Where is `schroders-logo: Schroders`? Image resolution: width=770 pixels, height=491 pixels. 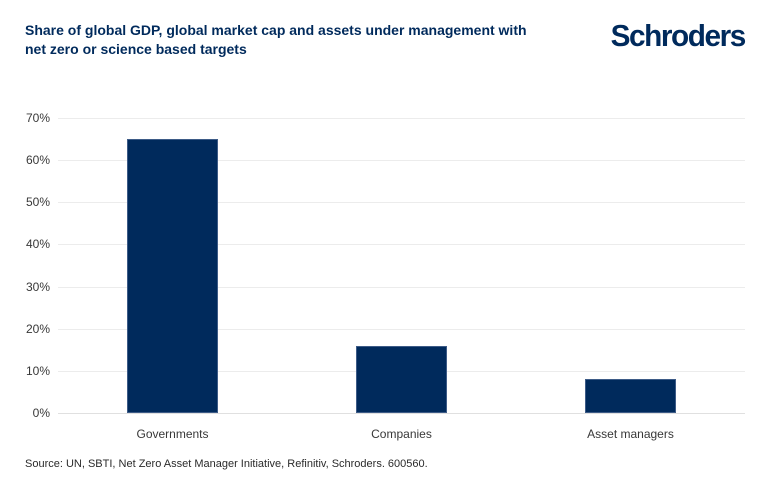 schroders-logo: Schroders is located at coordinates (678, 35).